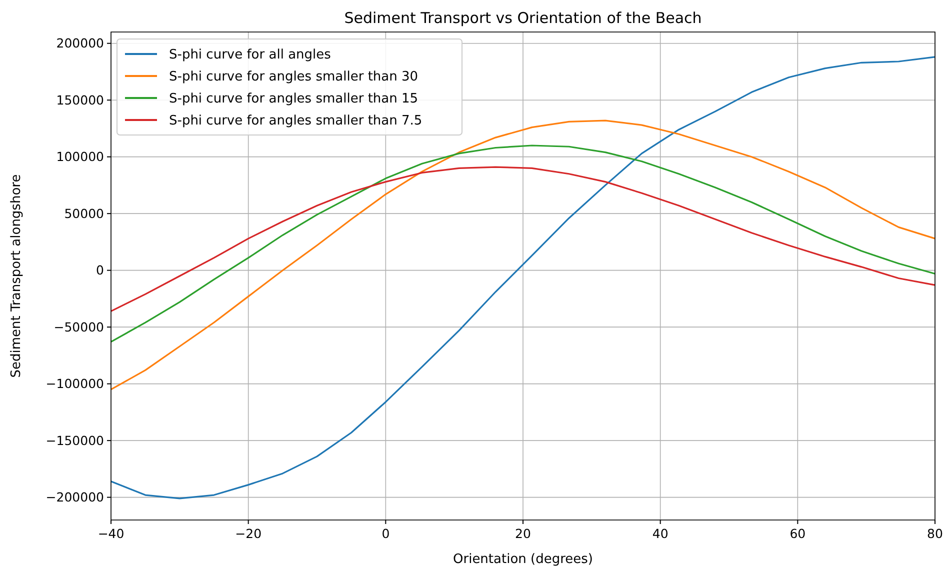 This screenshot has width=944, height=571. What do you see at coordinates (100, 270) in the screenshot?
I see `y-tick-label: 0` at bounding box center [100, 270].